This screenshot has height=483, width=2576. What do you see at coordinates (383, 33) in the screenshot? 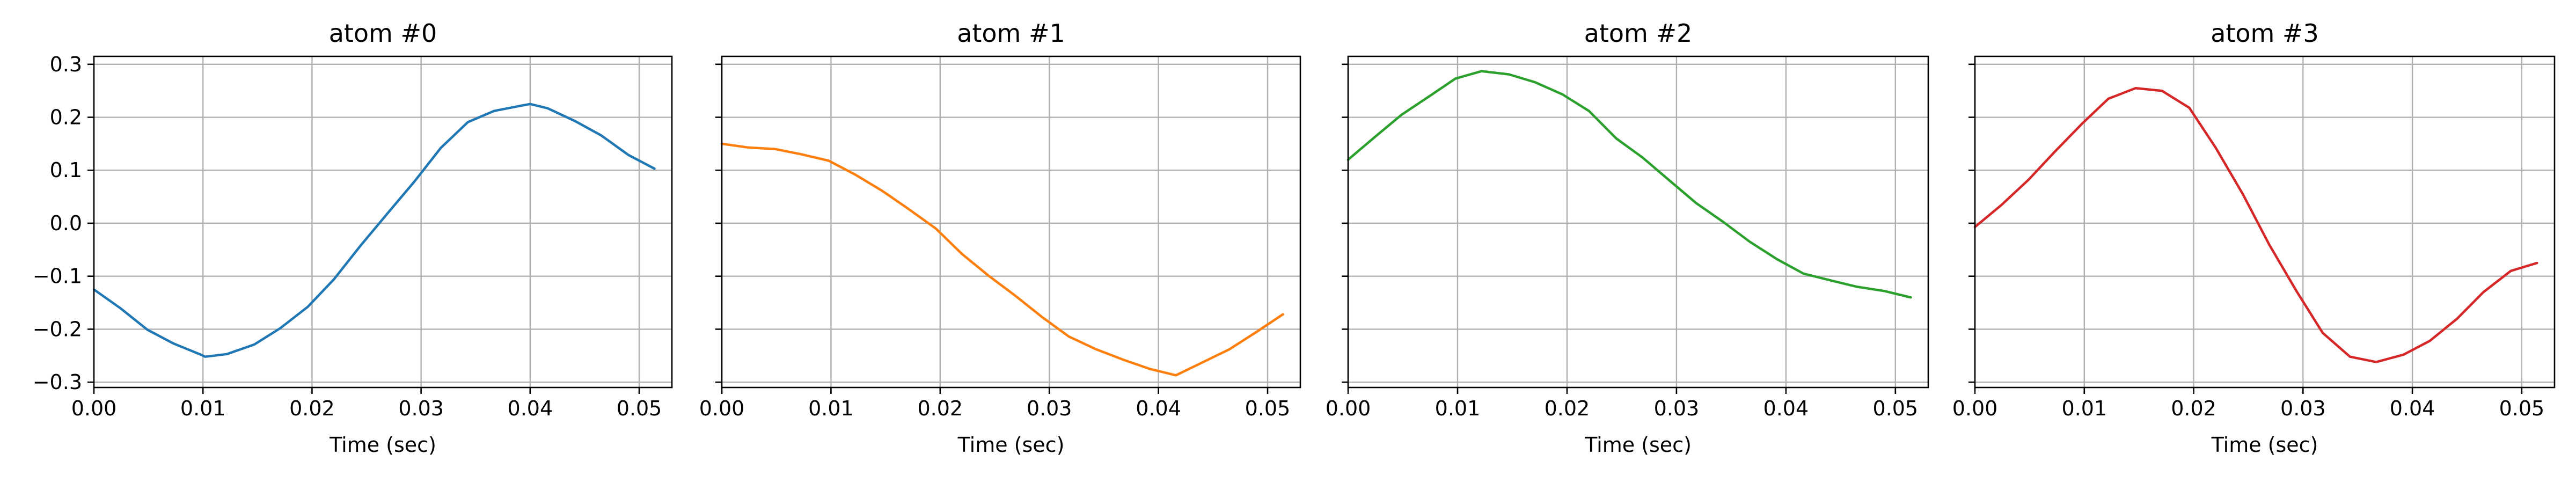
I see `chart-title: atom #0` at bounding box center [383, 33].